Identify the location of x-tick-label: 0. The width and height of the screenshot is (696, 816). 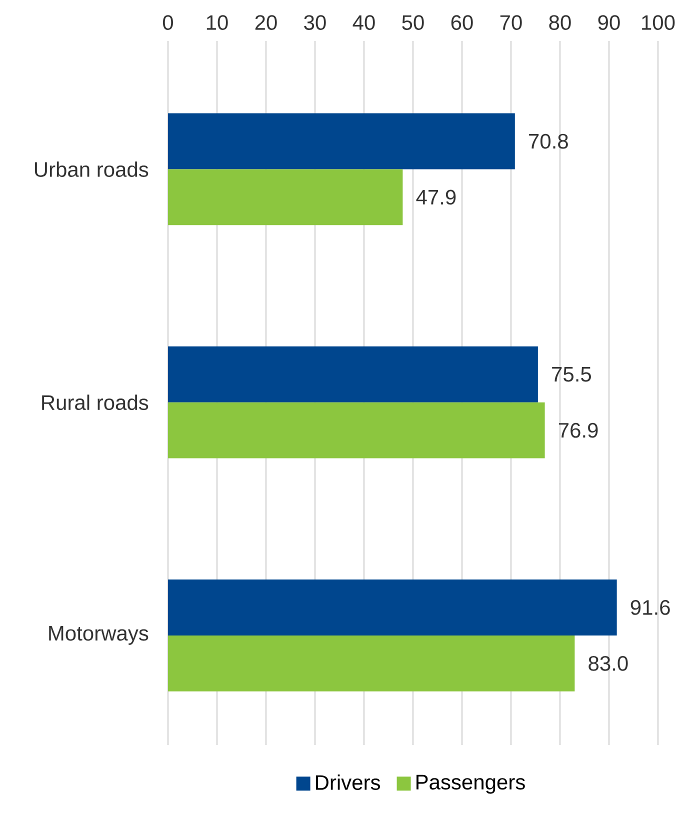
(168, 22).